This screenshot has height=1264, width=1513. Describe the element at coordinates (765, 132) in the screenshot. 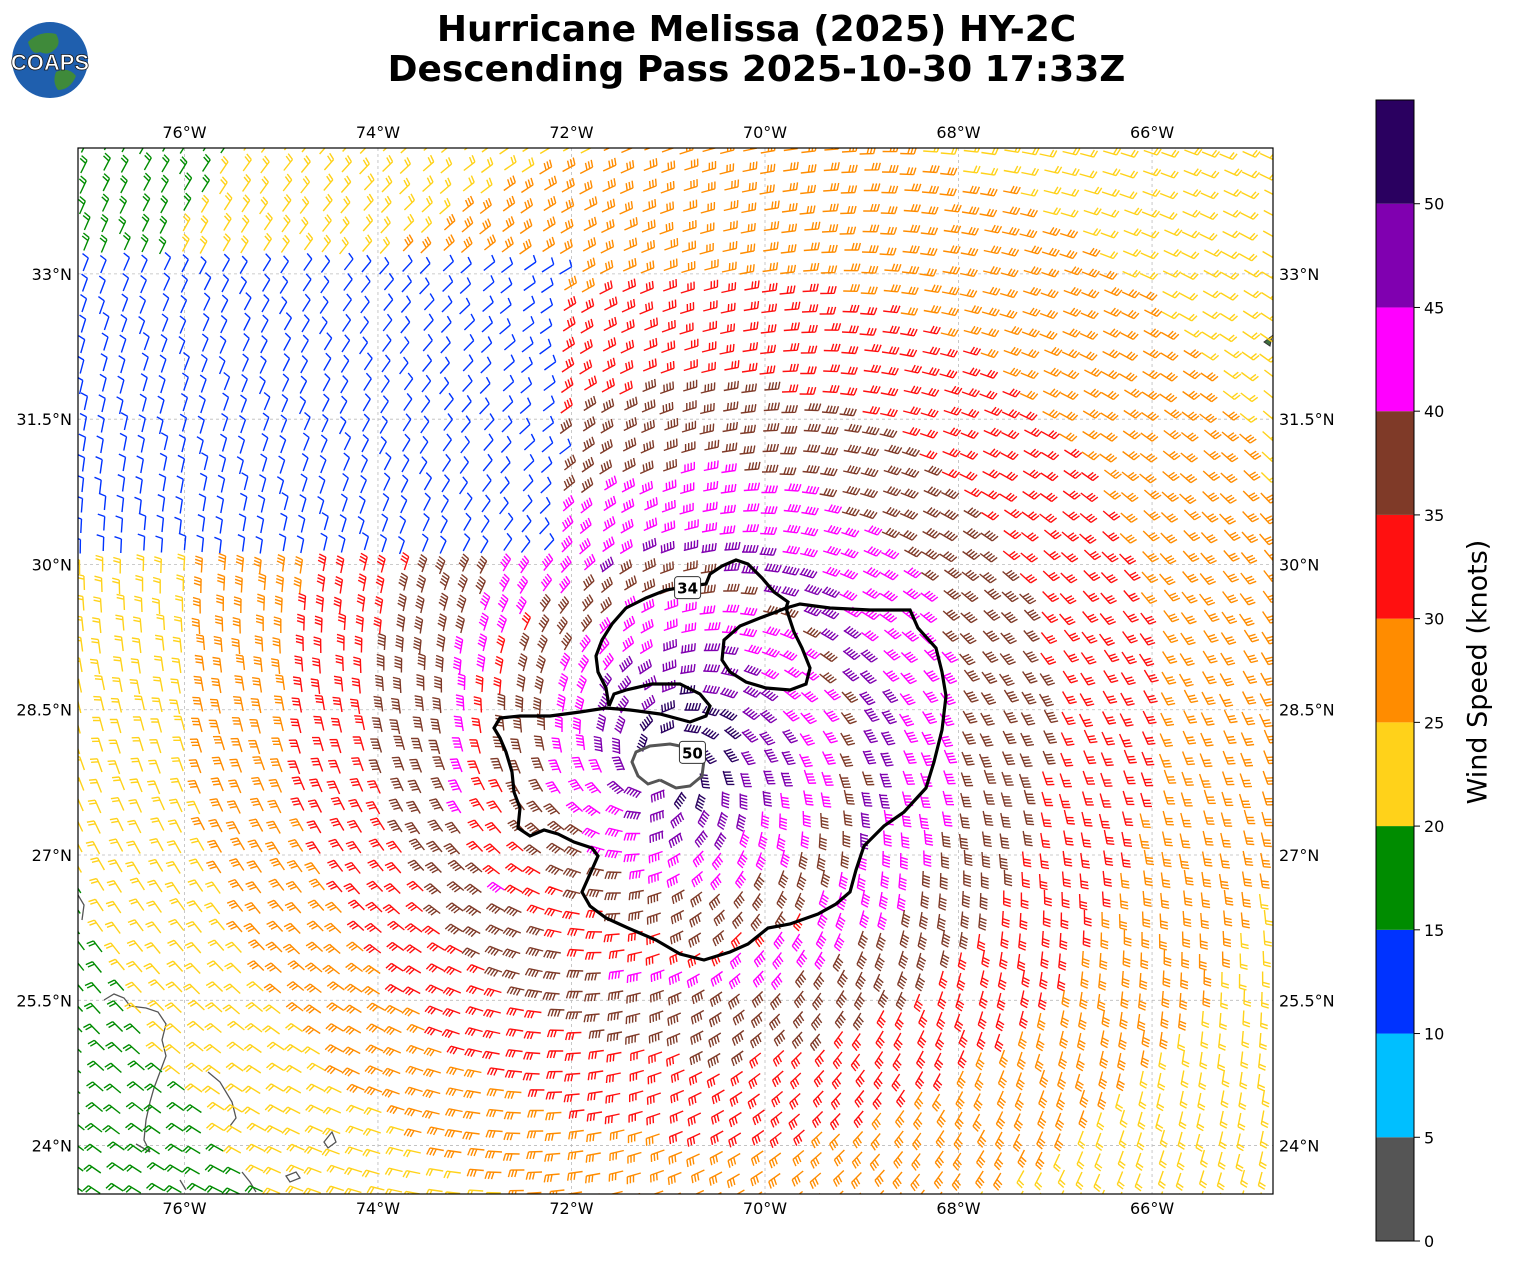

I see `lon-tick-label-top: 70°W` at that location.